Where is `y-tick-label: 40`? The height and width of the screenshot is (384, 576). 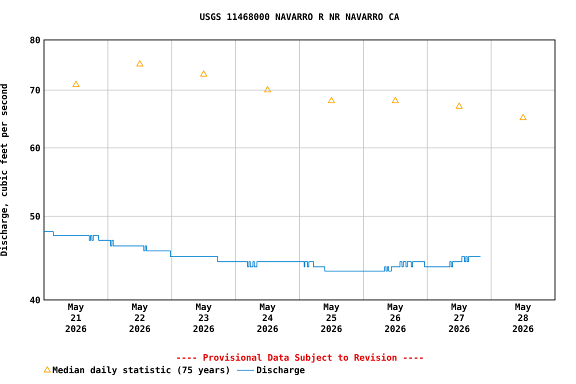 y-tick-label: 40 is located at coordinates (35, 300).